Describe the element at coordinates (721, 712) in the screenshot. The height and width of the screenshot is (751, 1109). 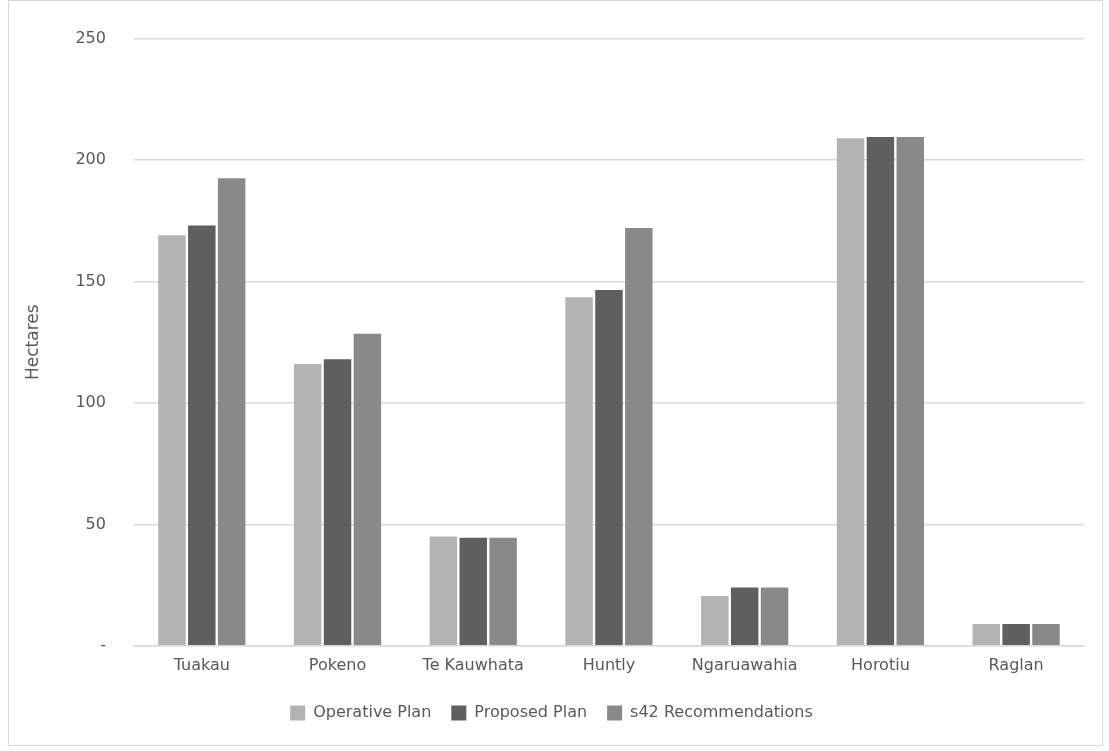
I see `legend-label: s42 Recommendations` at that location.